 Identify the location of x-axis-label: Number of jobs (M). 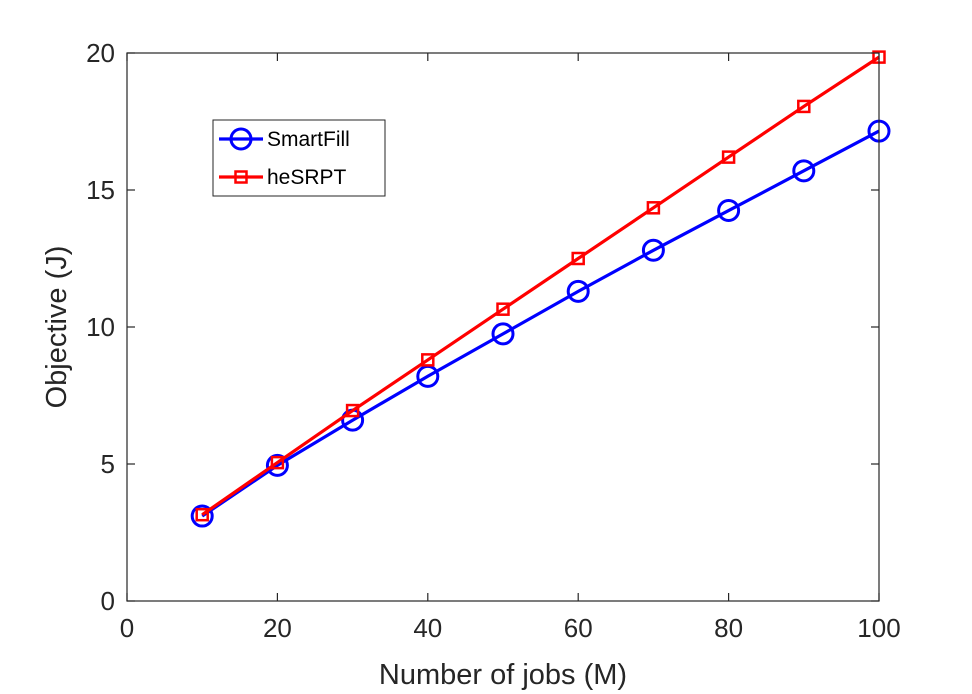
(503, 675).